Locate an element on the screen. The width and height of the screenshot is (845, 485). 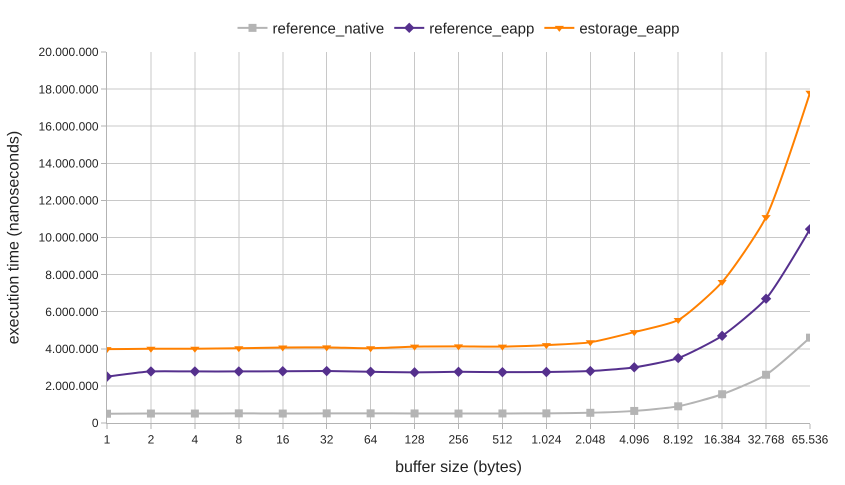
x-tick-label: 64 is located at coordinates (371, 439).